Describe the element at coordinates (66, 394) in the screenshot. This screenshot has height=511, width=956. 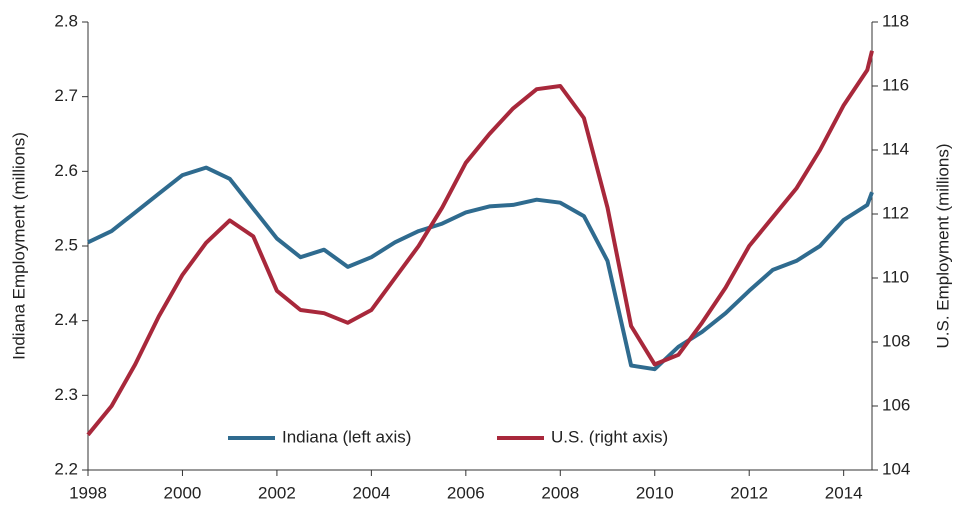
I see `y-tick-label: 2.3` at that location.